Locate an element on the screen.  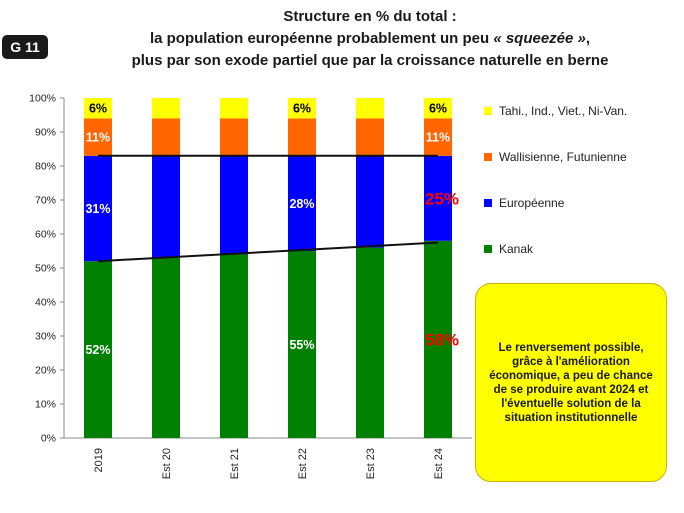
legend-swatch-europeenne is located at coordinates (488, 203).